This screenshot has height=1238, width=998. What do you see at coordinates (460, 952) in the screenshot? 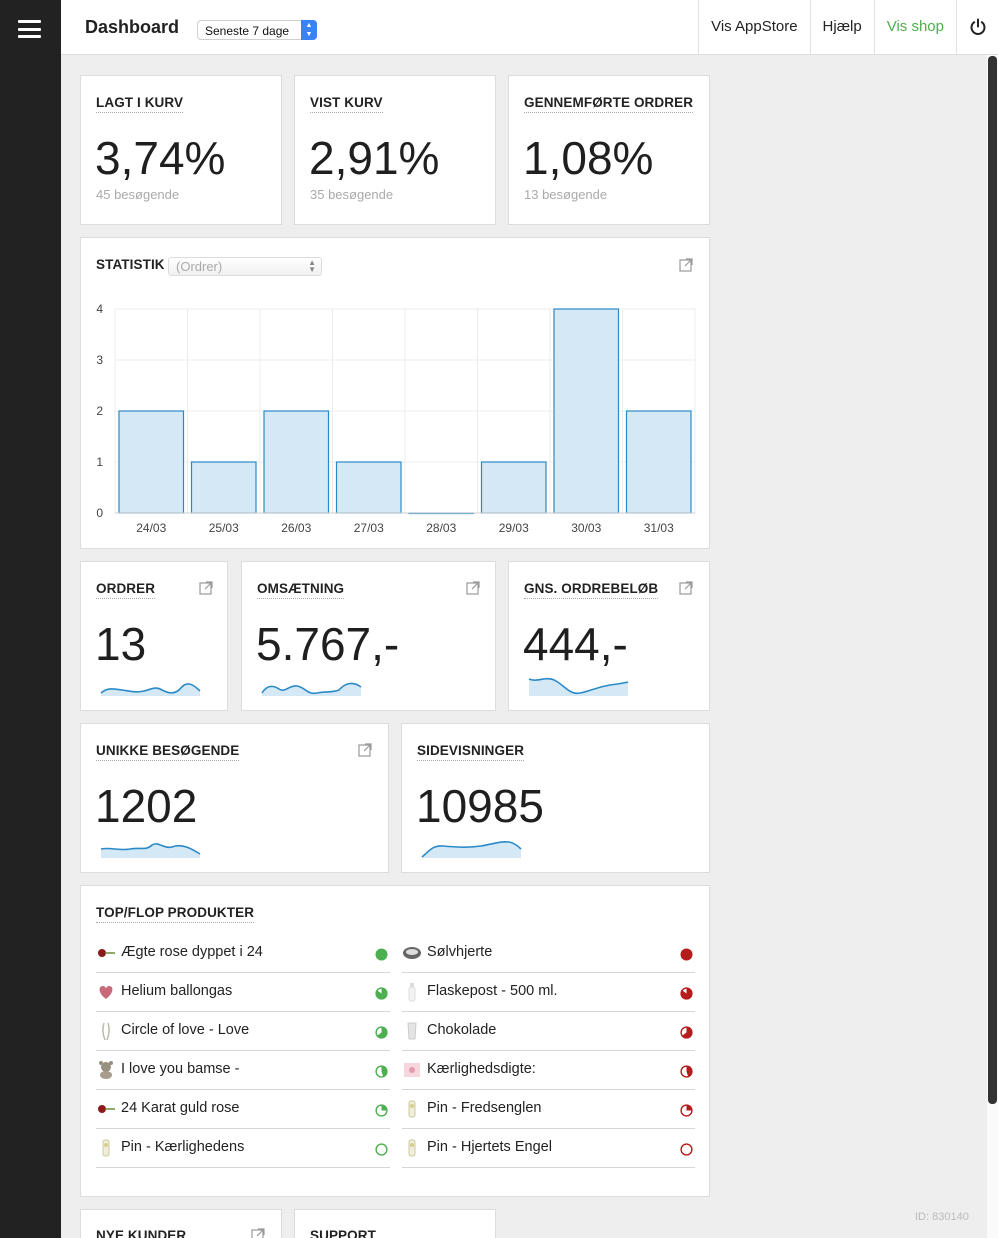
I see `product-name: Sølvhjerte` at bounding box center [460, 952].